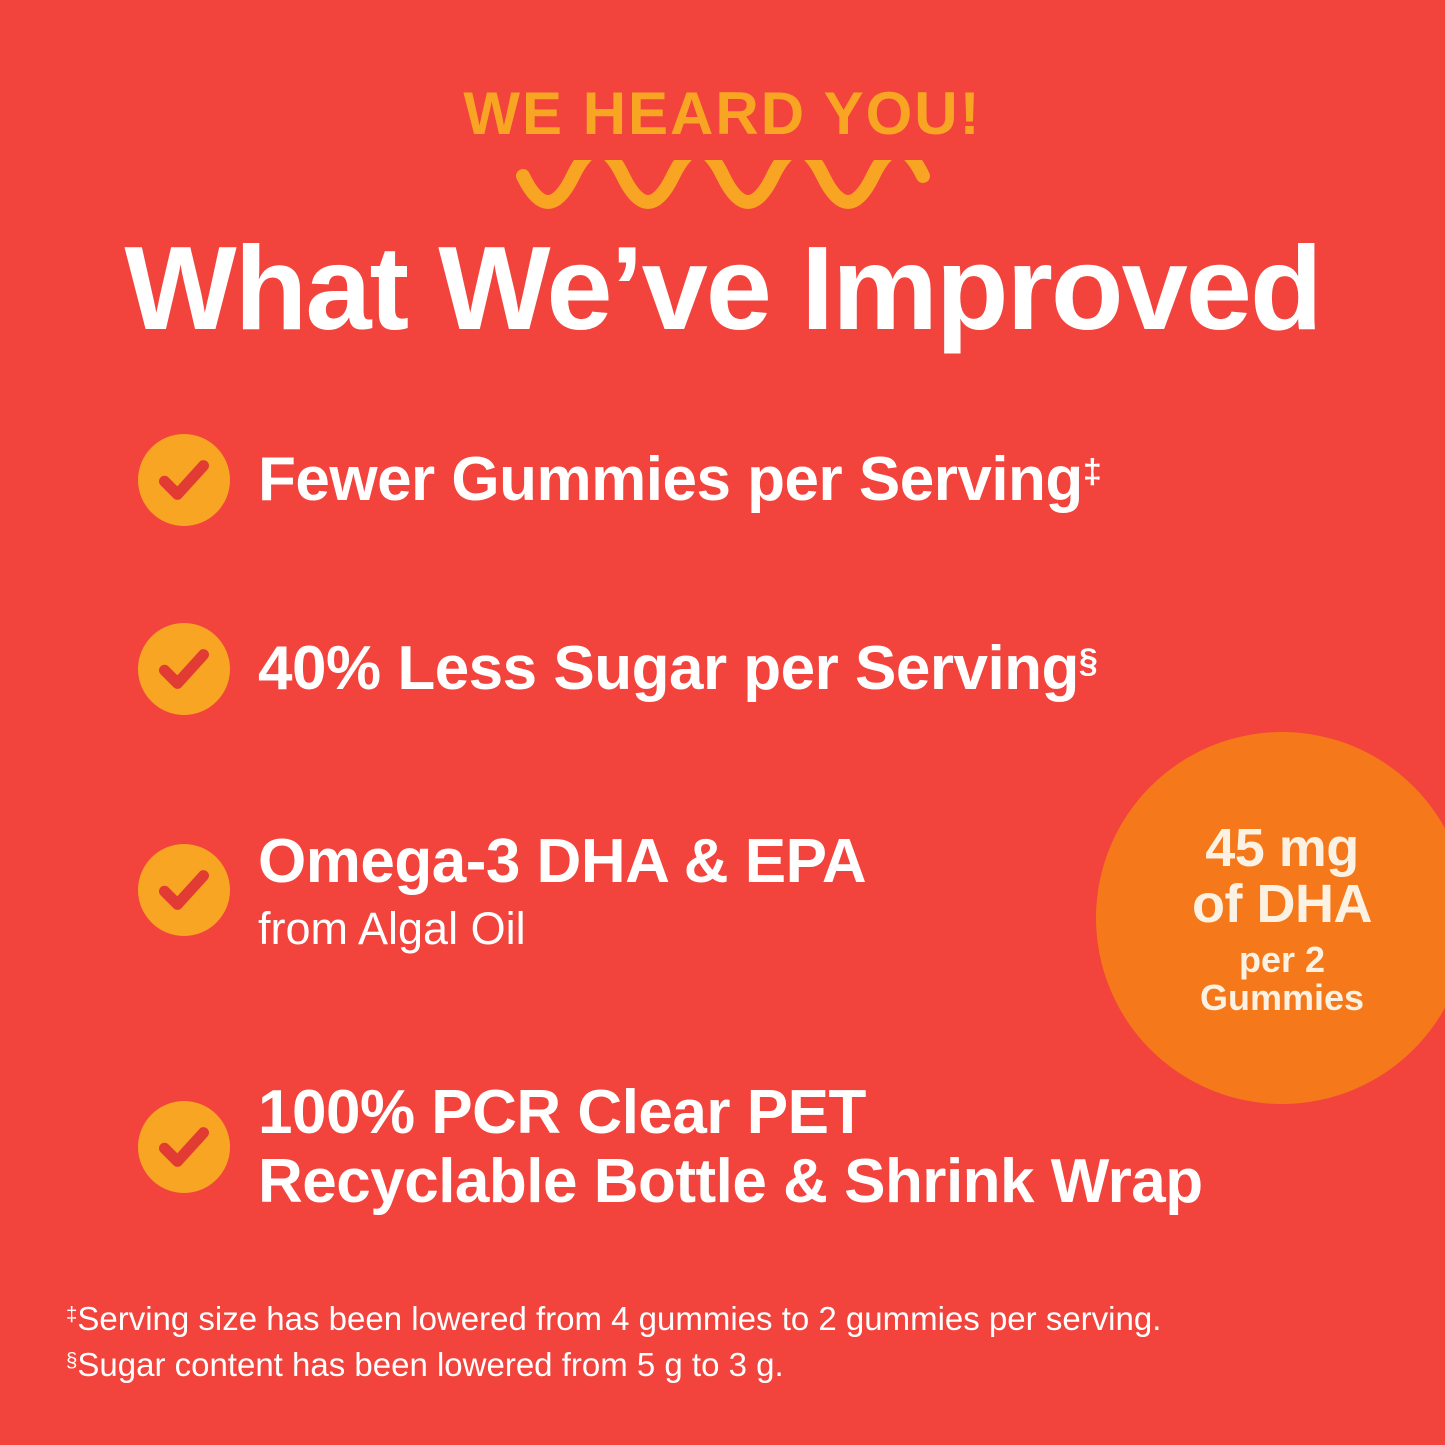  I want to click on kicker-text: WE HEARD YOU!, so click(722, 113).